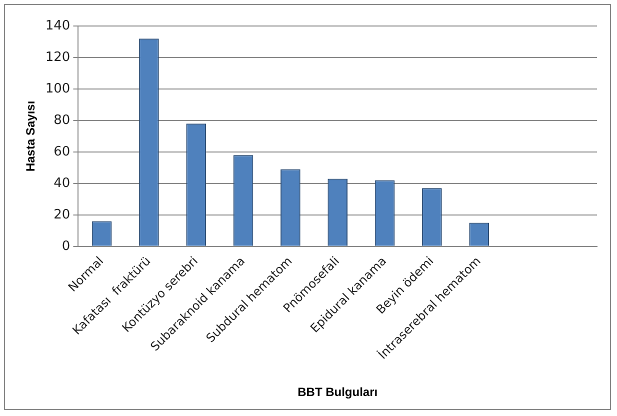  I want to click on y-tick-label: 140, so click(57, 26).